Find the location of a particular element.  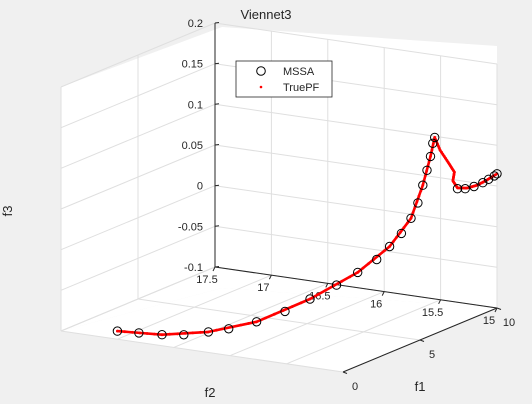

legend-truepf-label: TruePF is located at coordinates (301, 88).